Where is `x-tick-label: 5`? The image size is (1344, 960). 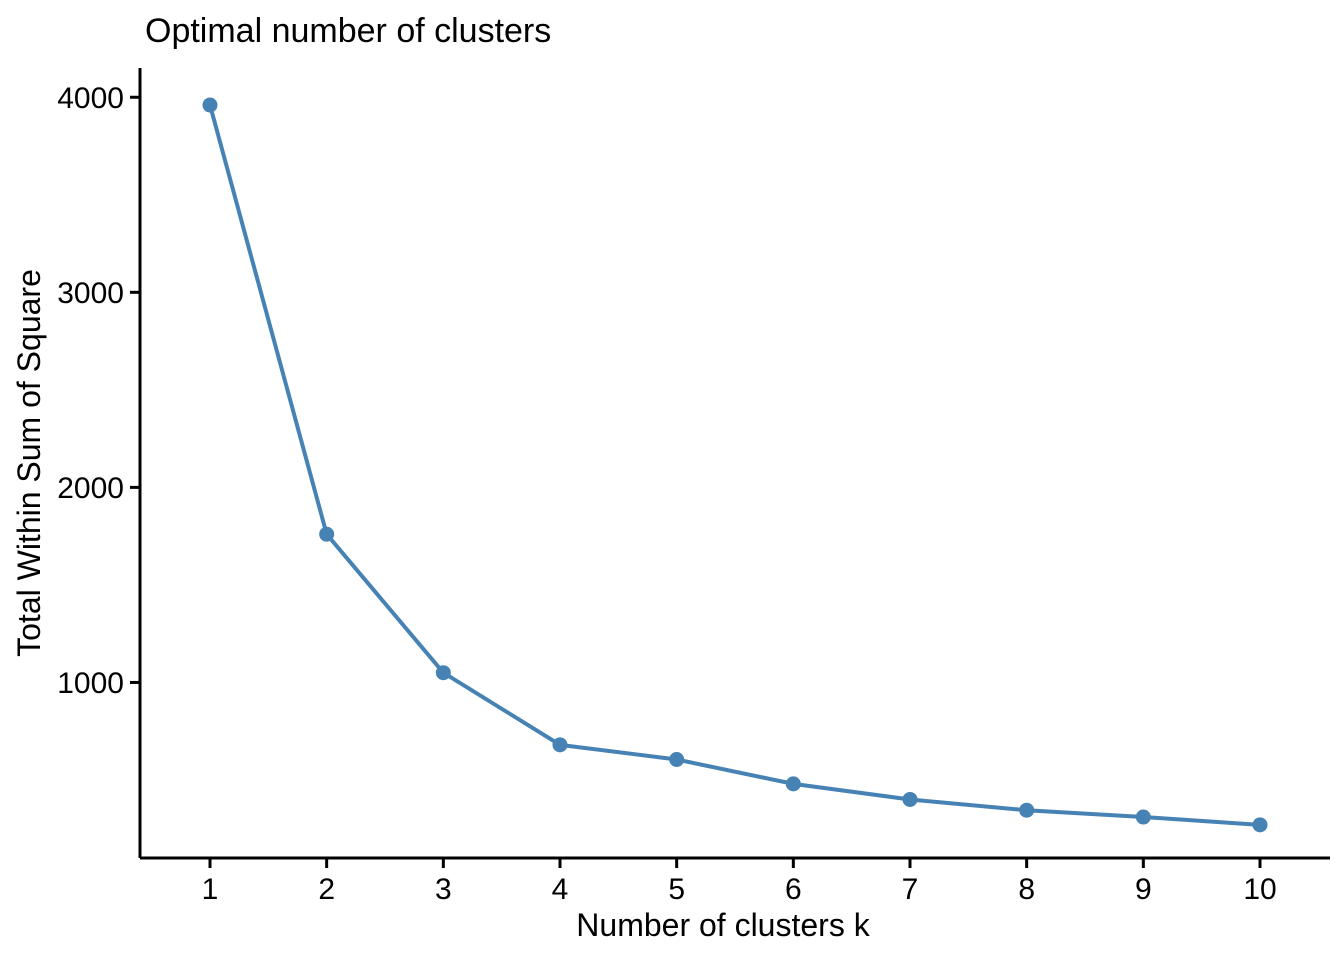
x-tick-label: 5 is located at coordinates (676, 889).